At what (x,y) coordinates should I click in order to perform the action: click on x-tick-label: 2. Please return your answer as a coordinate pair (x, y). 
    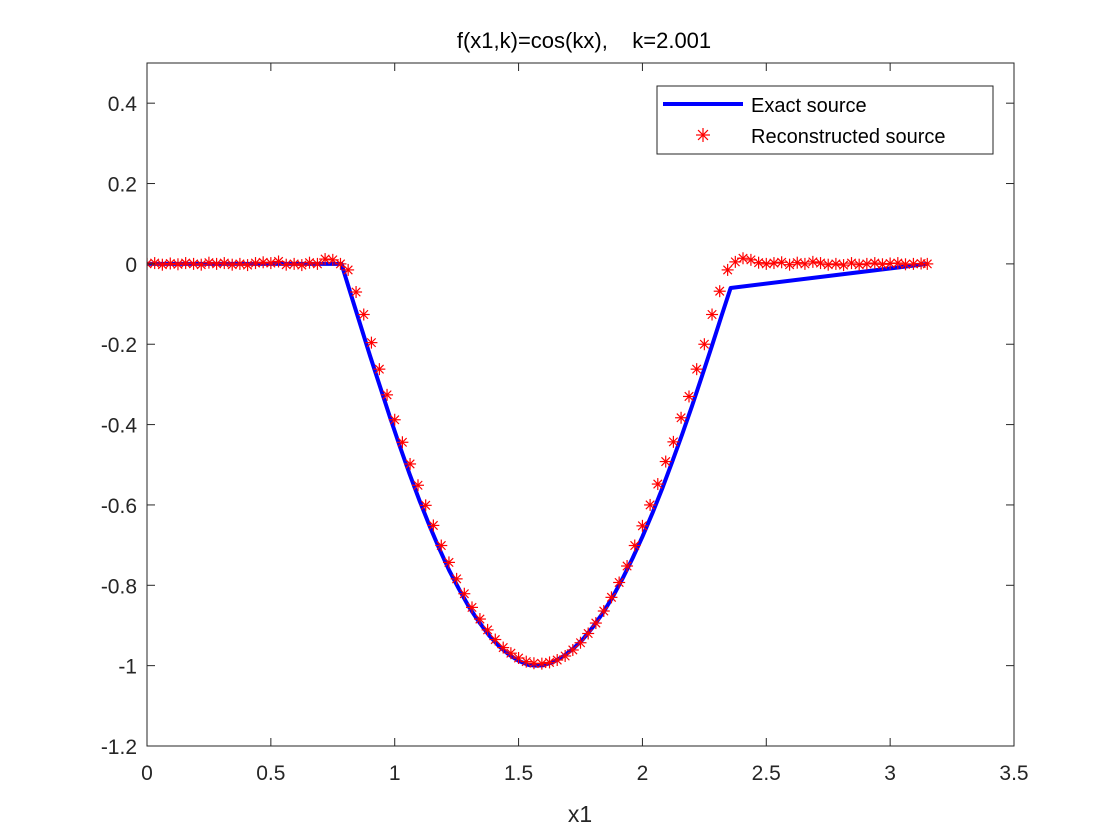
    Looking at the image, I should click on (643, 773).